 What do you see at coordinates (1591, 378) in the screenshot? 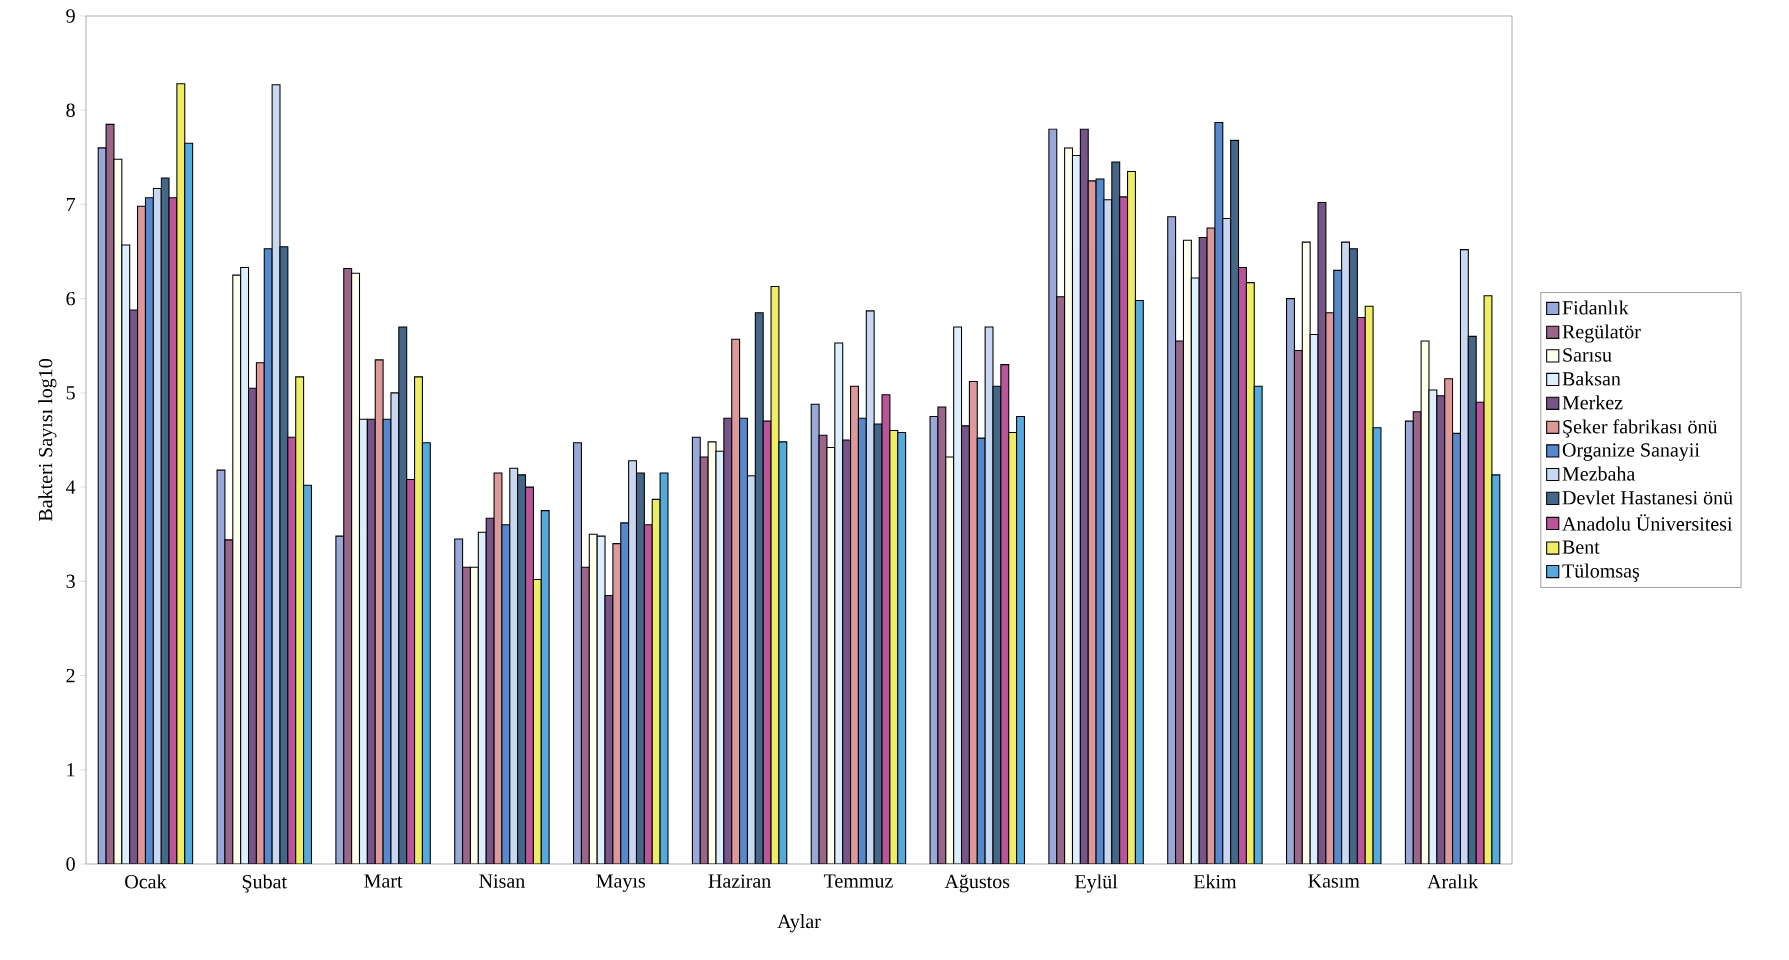
I see `legend-label: Baksan` at bounding box center [1591, 378].